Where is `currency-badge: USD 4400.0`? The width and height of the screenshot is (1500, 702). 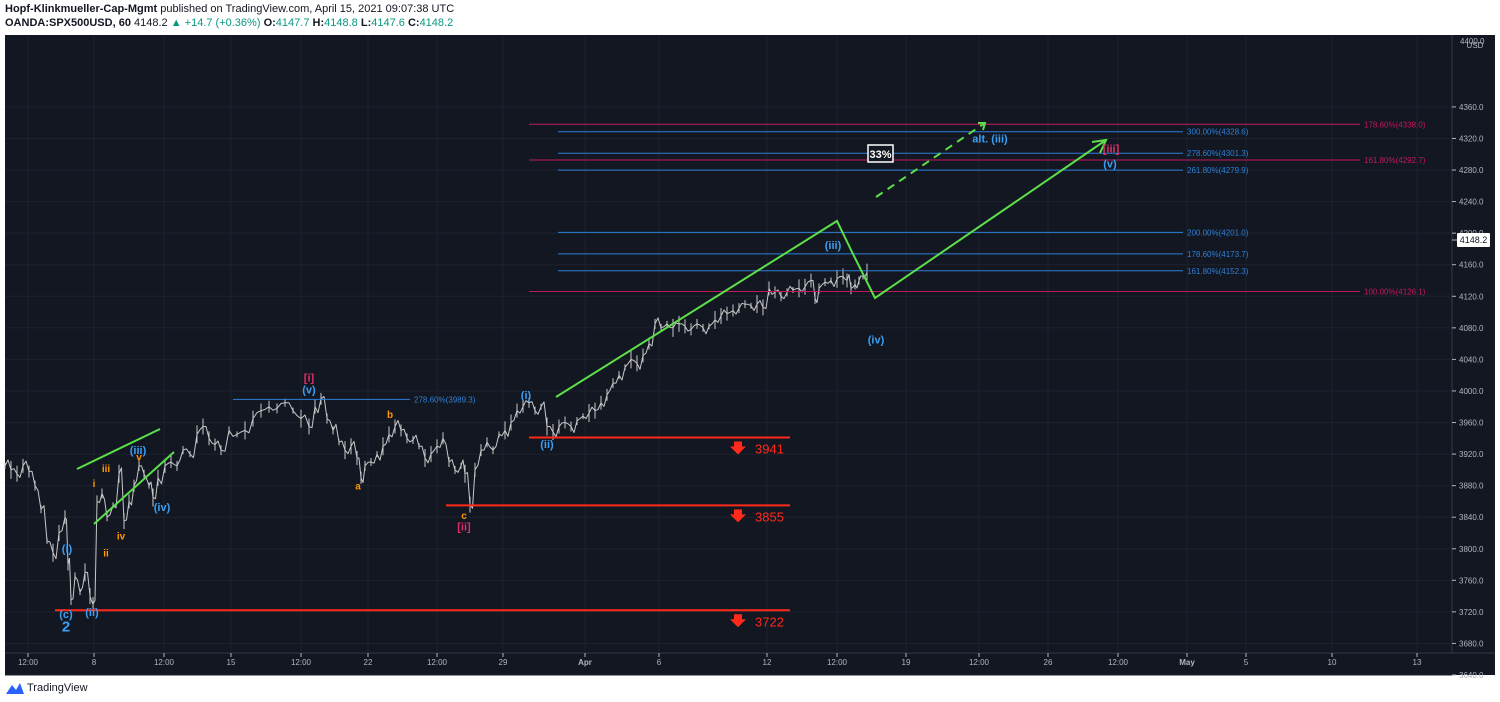 currency-badge: USD 4400.0 is located at coordinates (1473, 44).